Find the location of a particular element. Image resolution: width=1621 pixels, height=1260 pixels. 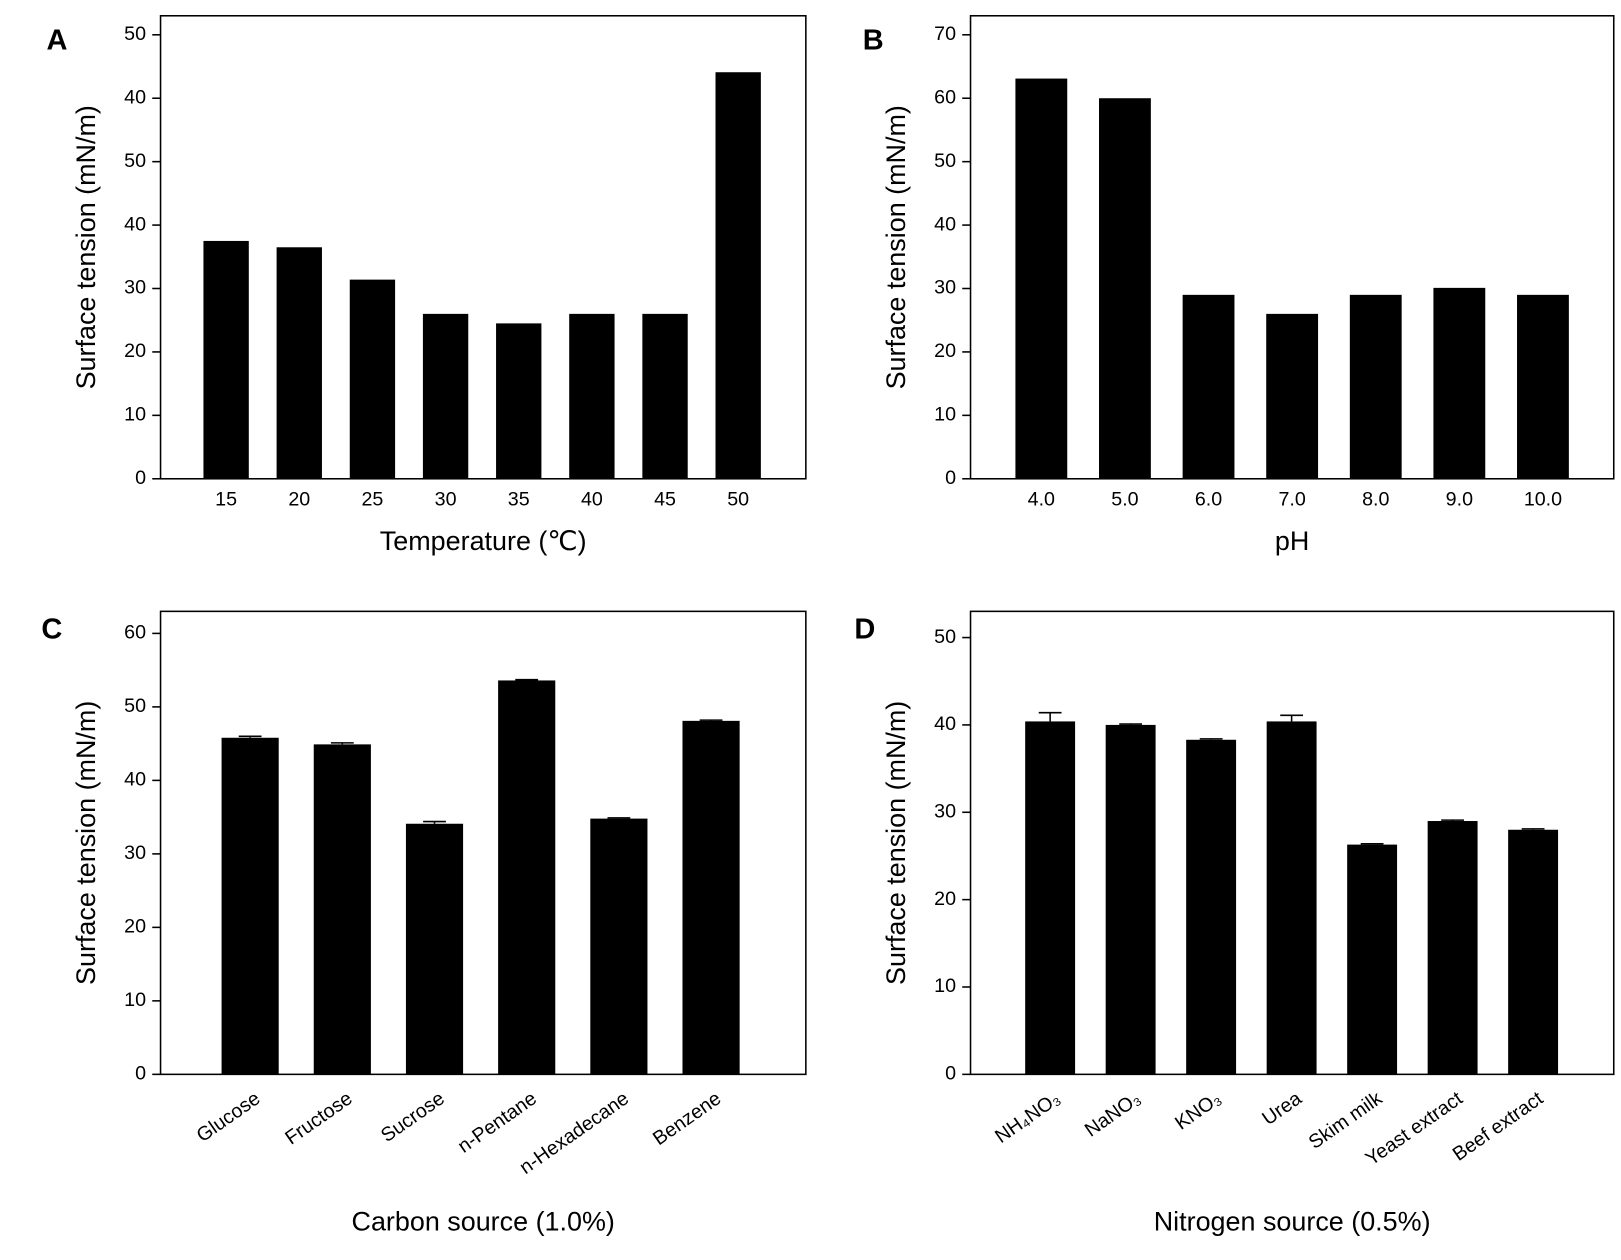

x-axis-label: Carbon source (1.0%) is located at coordinates (483, 1222).